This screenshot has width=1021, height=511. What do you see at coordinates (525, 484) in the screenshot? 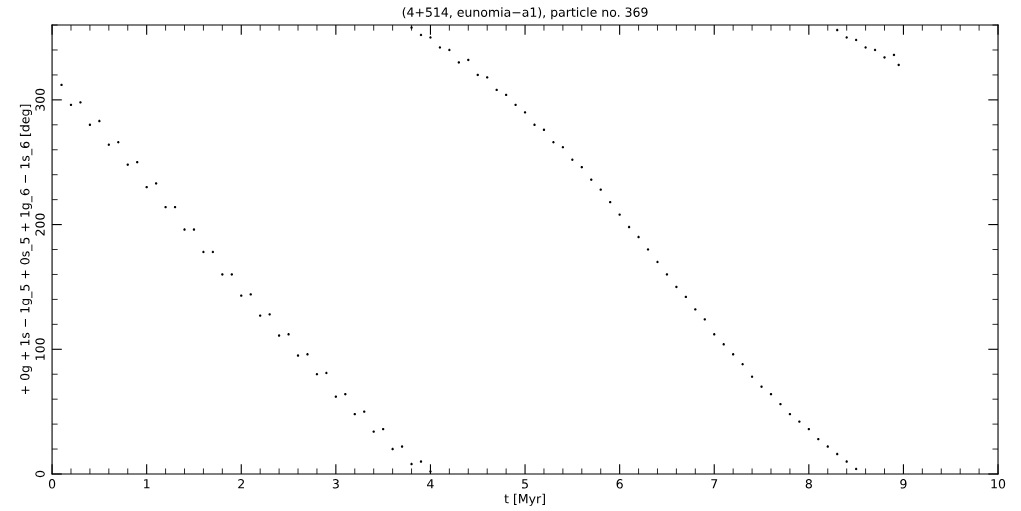
I see `x-tick-label: 5` at bounding box center [525, 484].